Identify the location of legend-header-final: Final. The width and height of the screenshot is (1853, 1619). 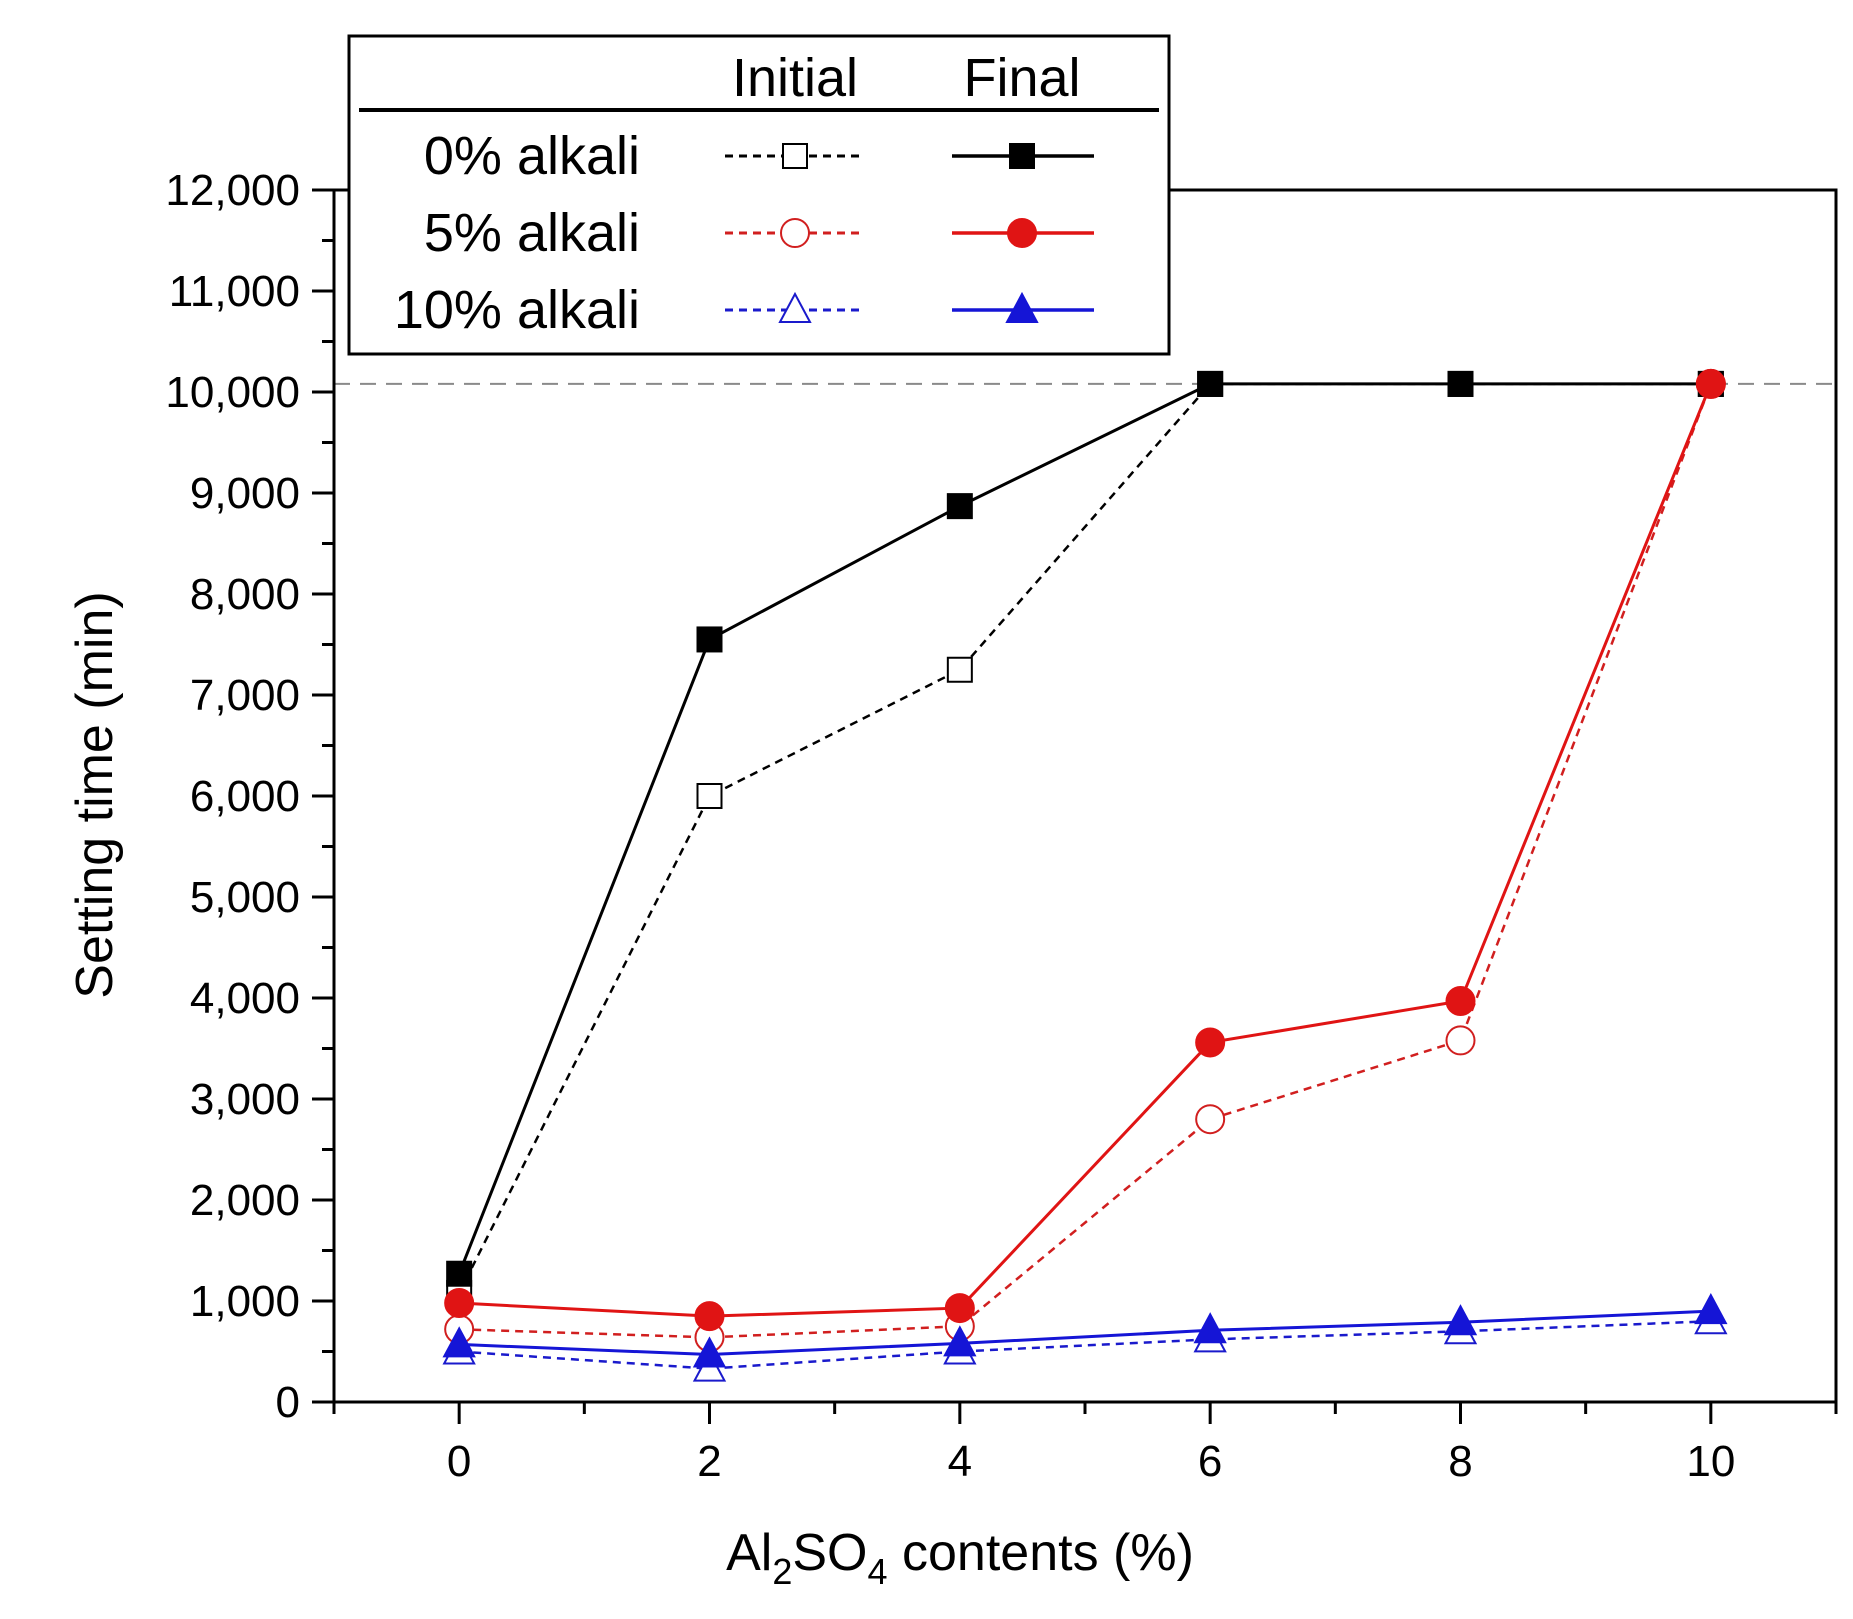
(1021, 78).